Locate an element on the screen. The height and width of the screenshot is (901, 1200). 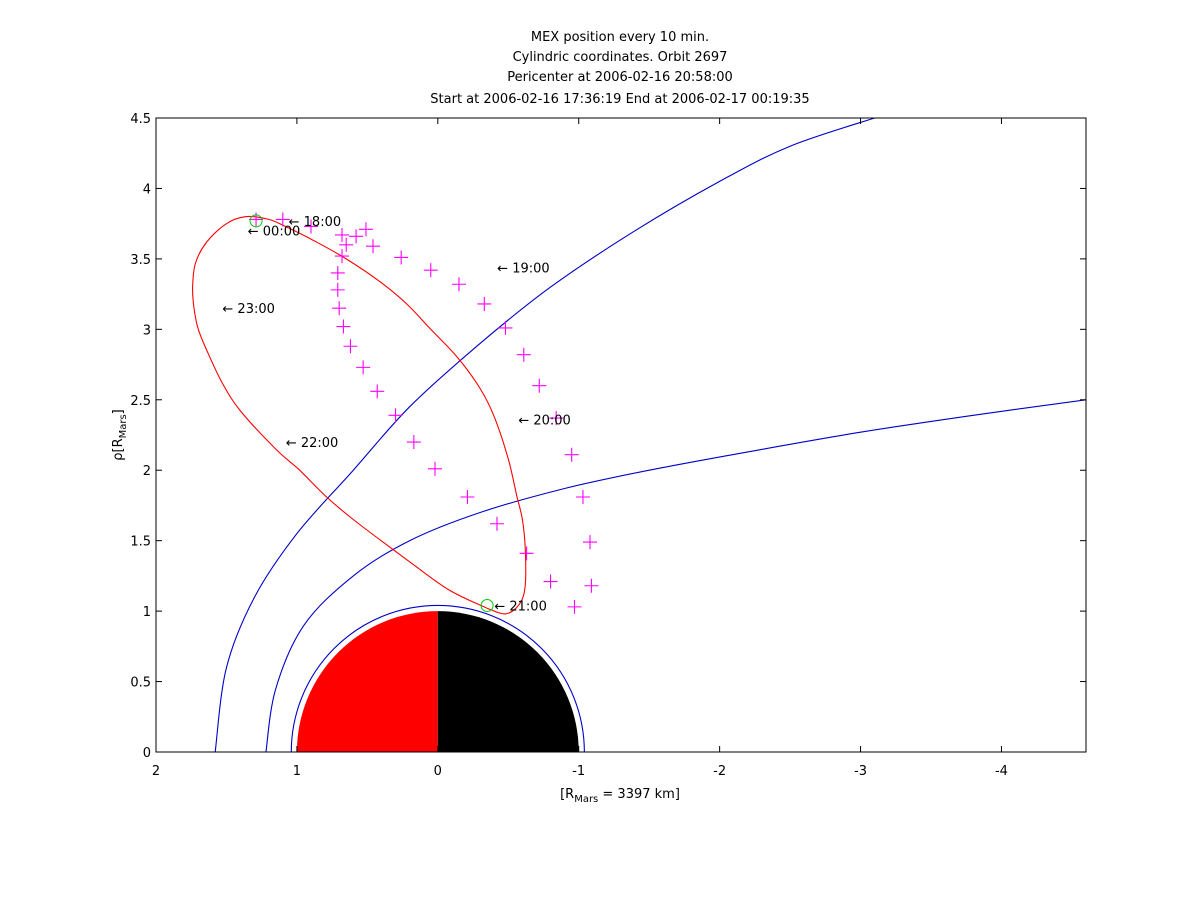
x-tick-label: 2 is located at coordinates (156, 771).